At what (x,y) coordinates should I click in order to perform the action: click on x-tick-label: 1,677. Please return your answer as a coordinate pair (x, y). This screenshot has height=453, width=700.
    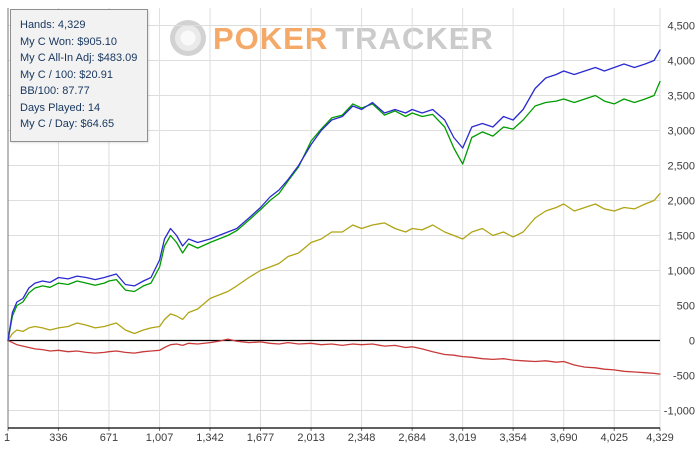
    Looking at the image, I should click on (261, 438).